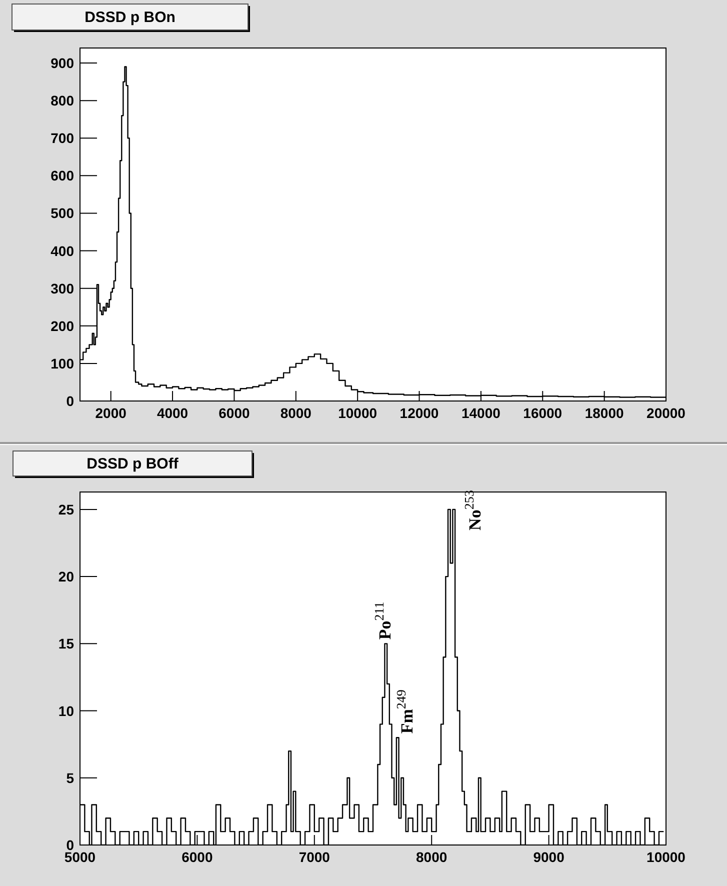 Image resolution: width=727 pixels, height=886 pixels. What do you see at coordinates (66, 509) in the screenshot?
I see `y-tick-label: 25` at bounding box center [66, 509].